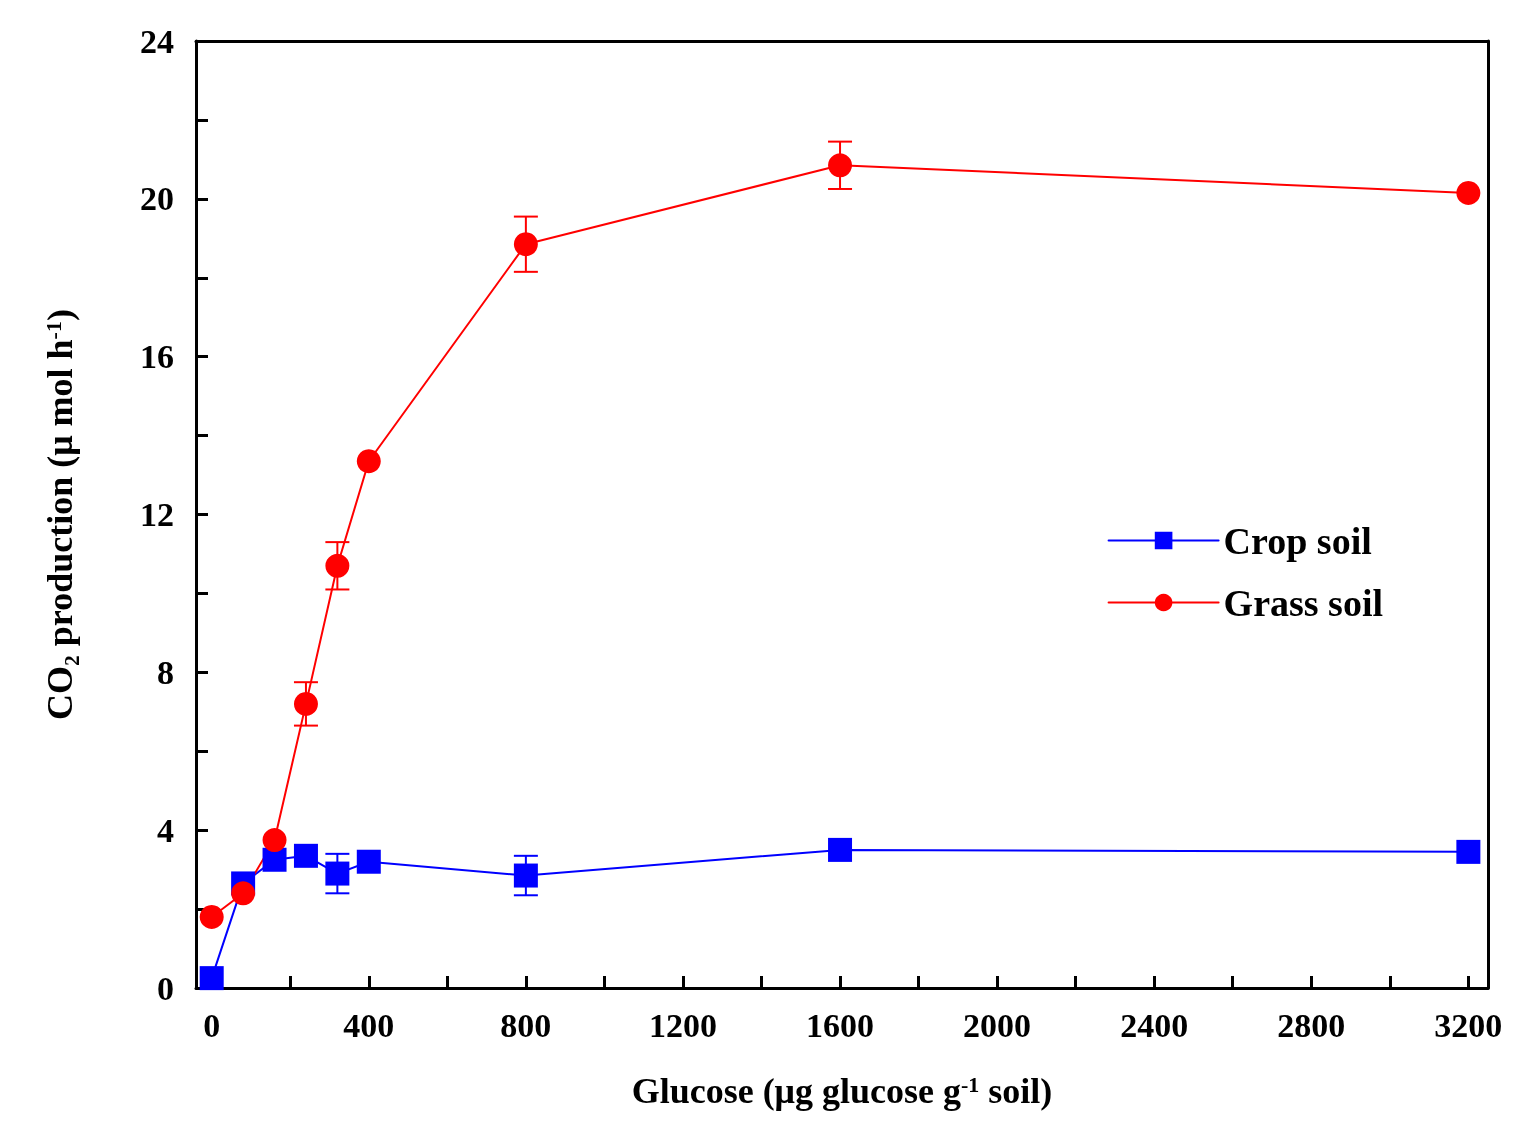 Image resolution: width=1526 pixels, height=1143 pixels. I want to click on x-tick-label: 1600, so click(840, 1025).